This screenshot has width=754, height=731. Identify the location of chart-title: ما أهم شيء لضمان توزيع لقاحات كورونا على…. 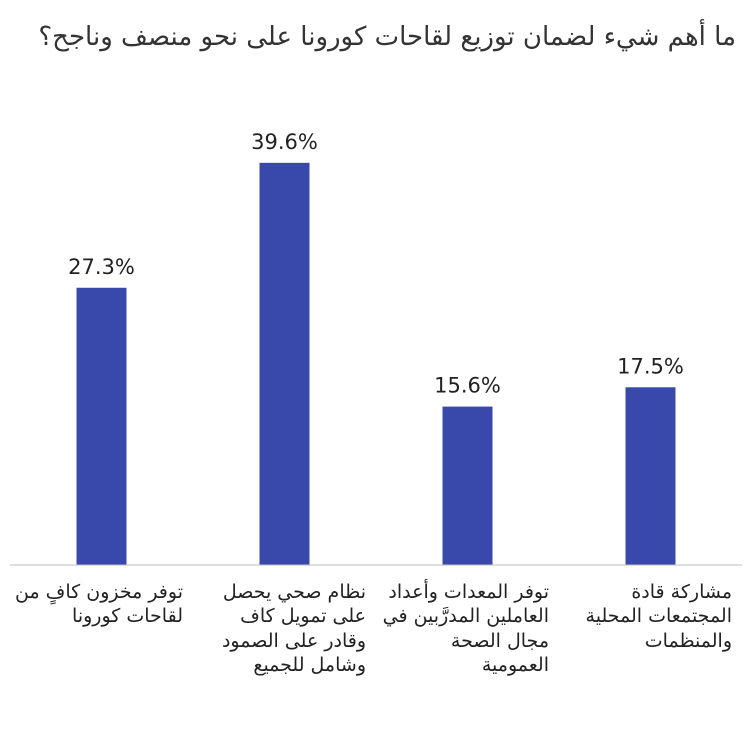
(387, 37).